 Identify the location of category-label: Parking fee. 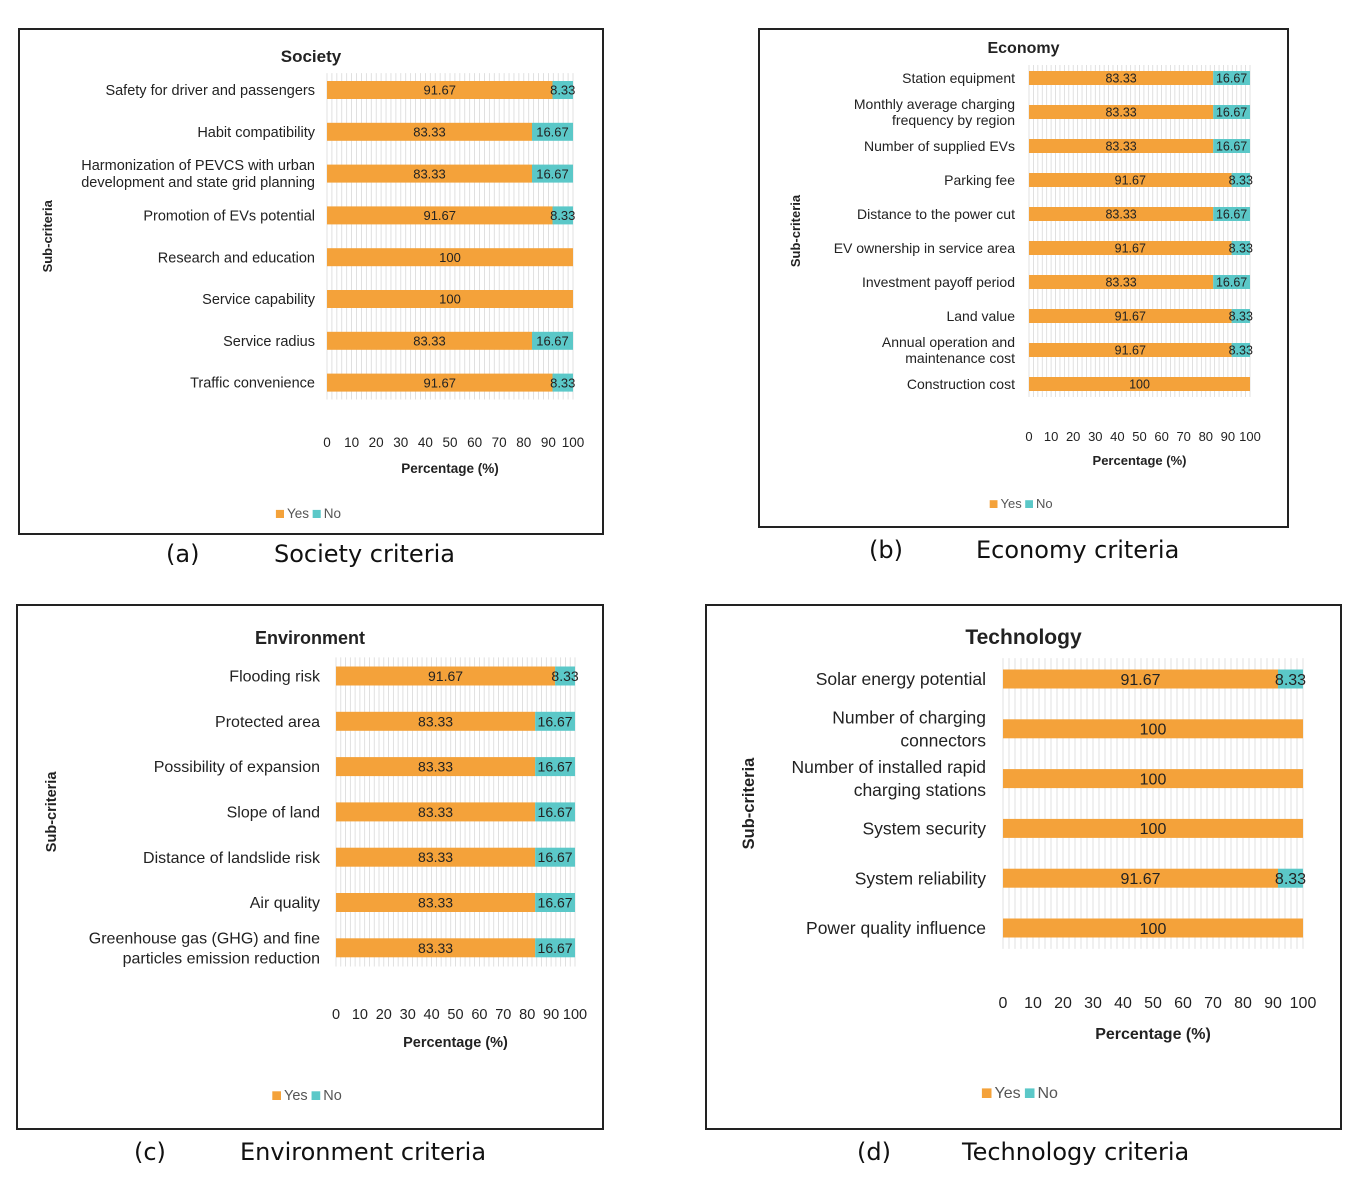
(979, 180).